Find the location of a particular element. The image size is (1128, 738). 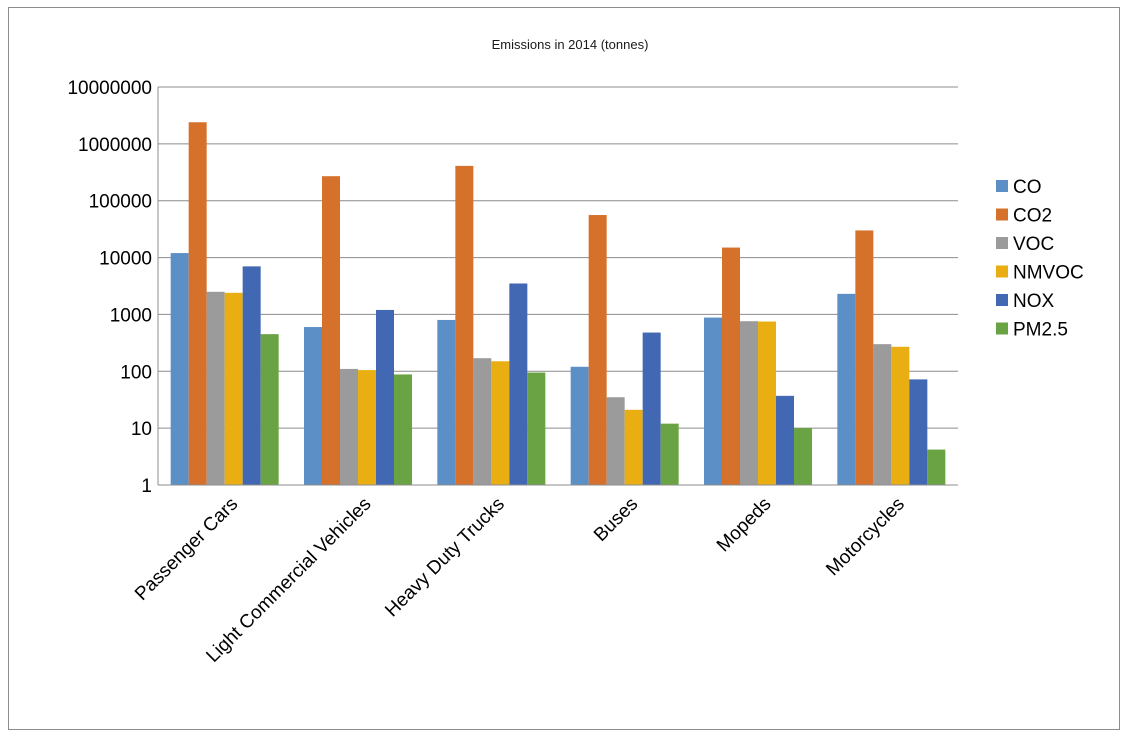

x-tick-label: Motorcycles is located at coordinates (865, 537).